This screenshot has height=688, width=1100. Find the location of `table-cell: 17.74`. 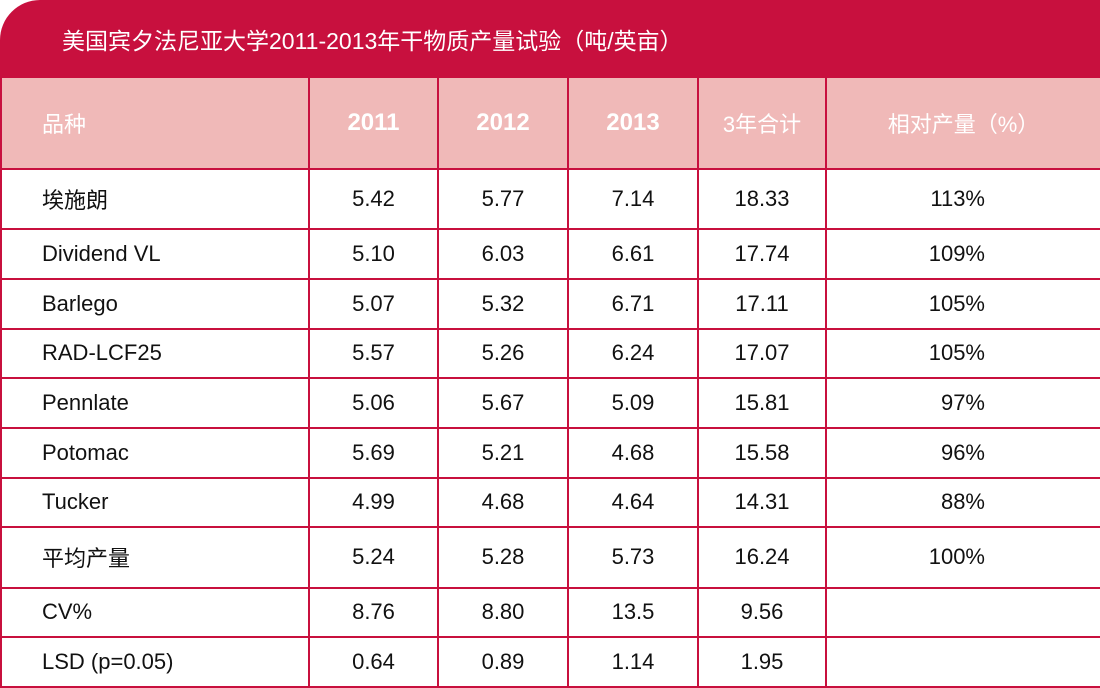

table-cell: 17.74 is located at coordinates (762, 254).